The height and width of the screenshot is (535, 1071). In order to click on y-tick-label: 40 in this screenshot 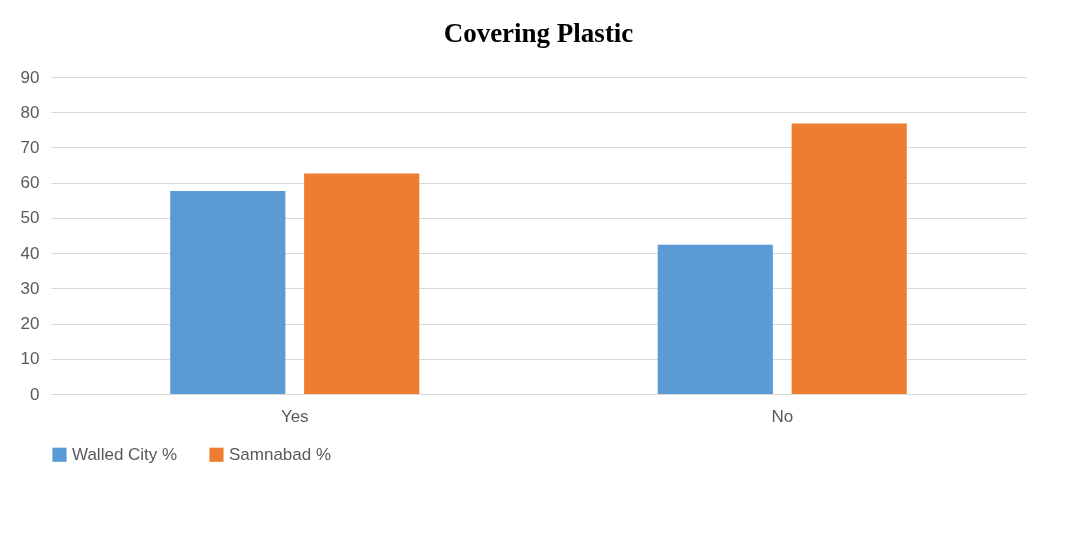, I will do `click(30, 253)`.